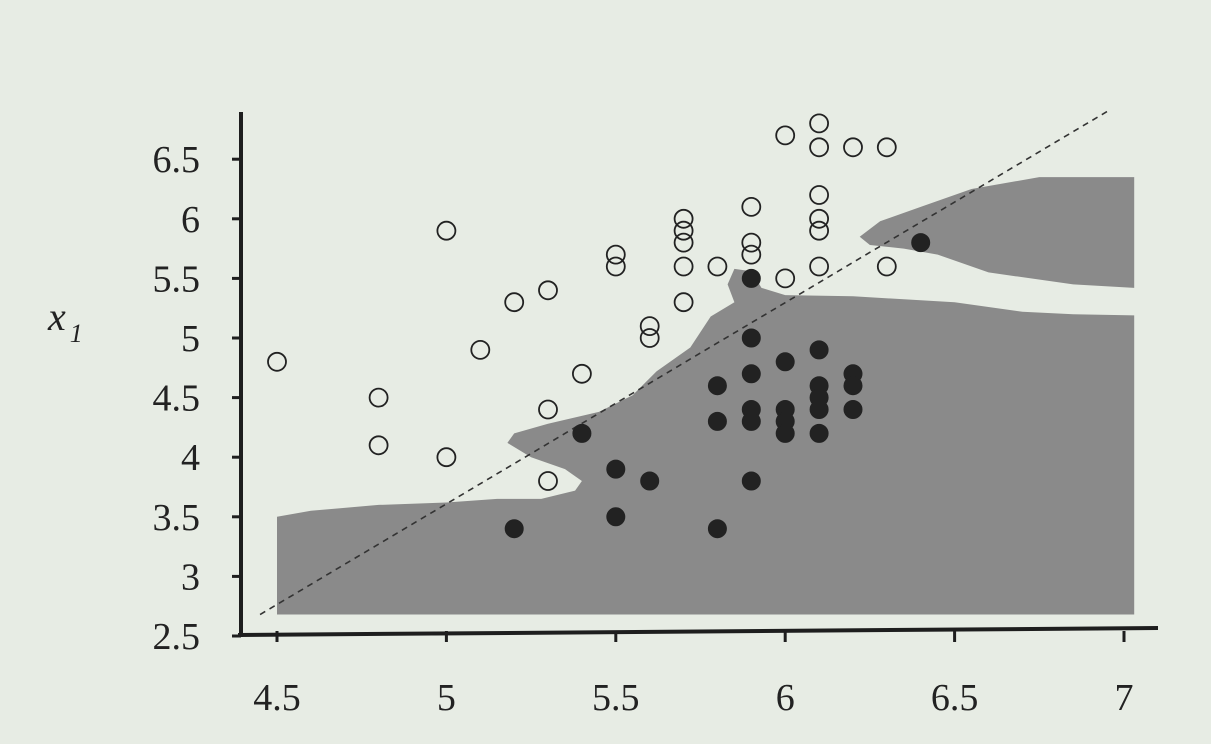 Image resolution: width=1211 pixels, height=744 pixels. What do you see at coordinates (190, 339) in the screenshot?
I see `y-tick-label-5: 5` at bounding box center [190, 339].